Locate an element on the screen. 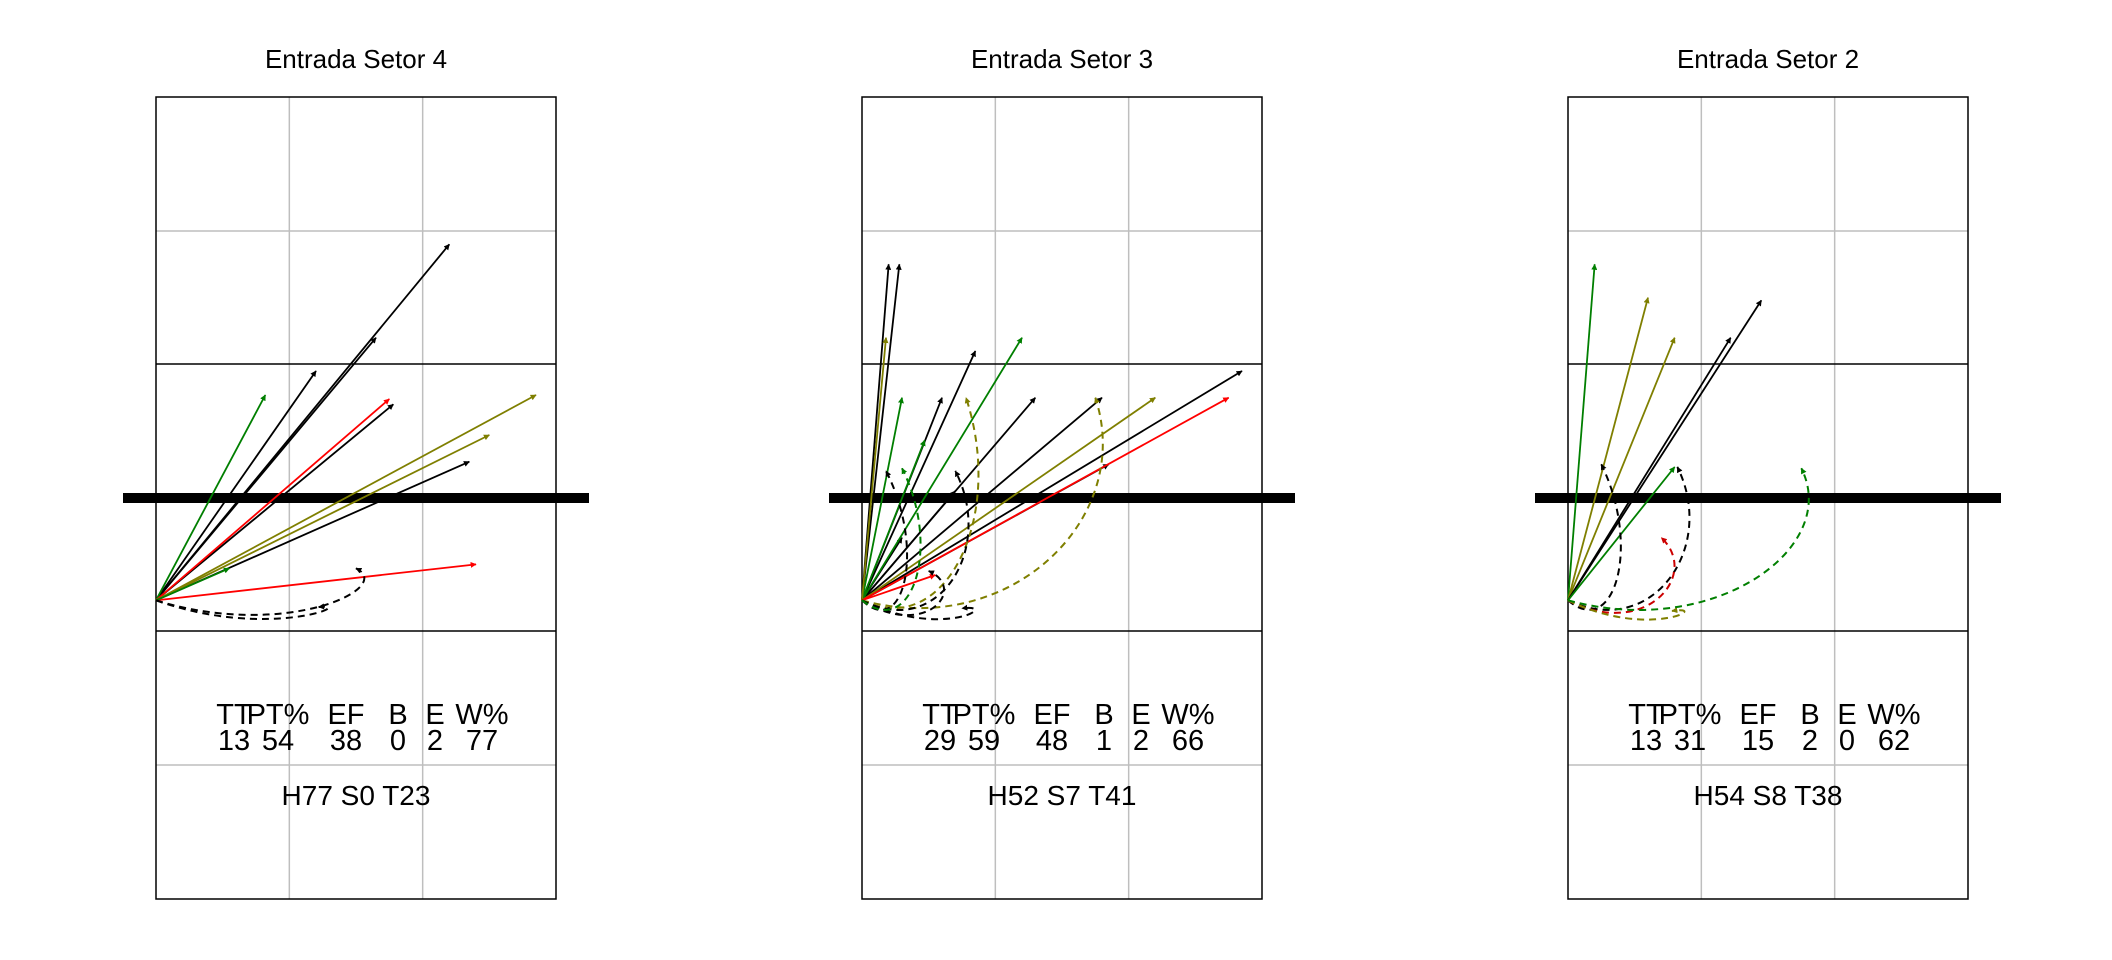  stat-value: 29 is located at coordinates (940, 741).